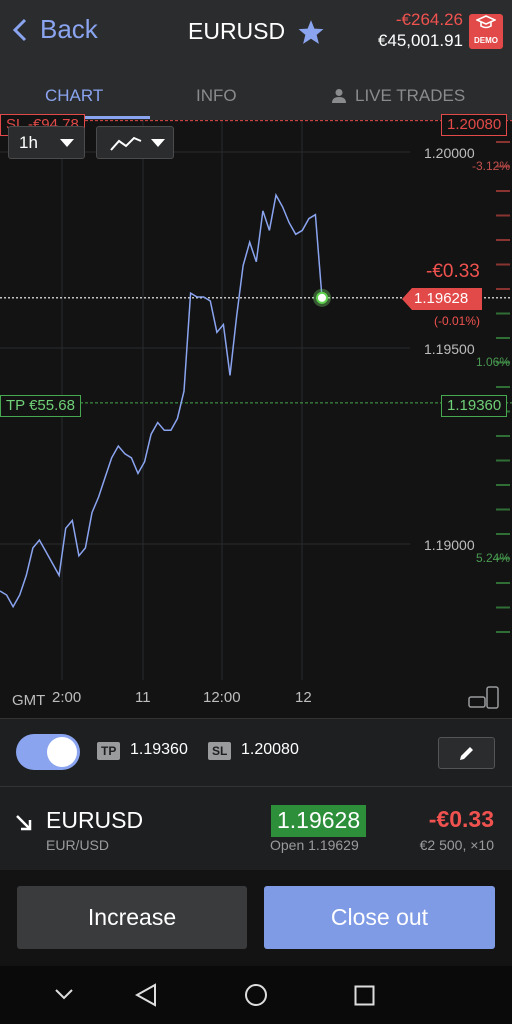 The image size is (512, 1024). I want to click on account-summary: -€264.26 €45,001.91, so click(420, 31).